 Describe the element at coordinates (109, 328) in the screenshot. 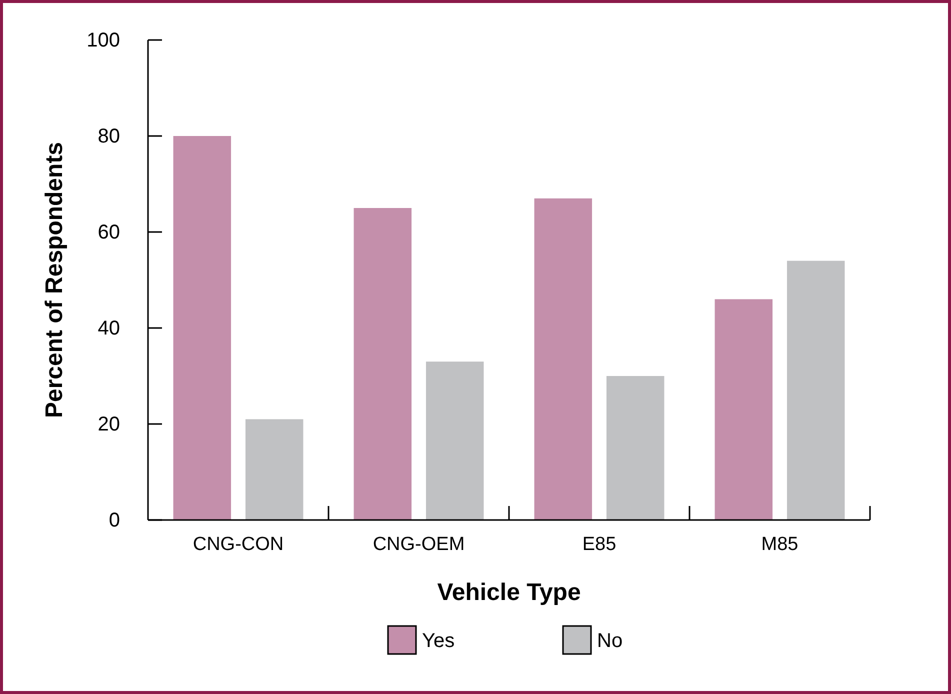

I see `y-tick-label: 40` at that location.